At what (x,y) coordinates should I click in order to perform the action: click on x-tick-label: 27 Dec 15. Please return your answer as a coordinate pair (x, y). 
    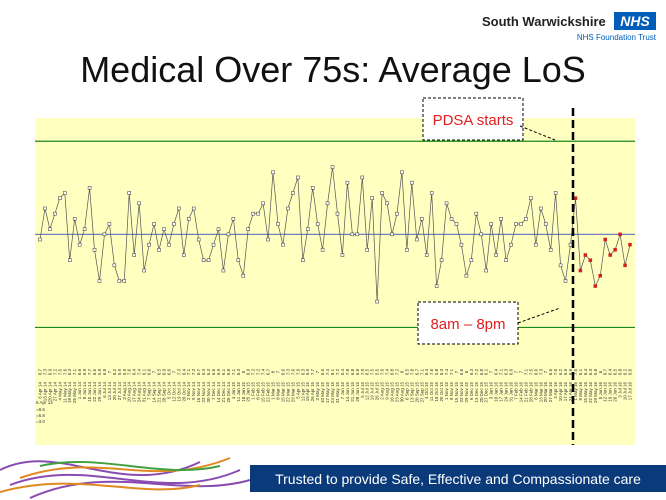
    Looking at the image, I should click on (486, 392).